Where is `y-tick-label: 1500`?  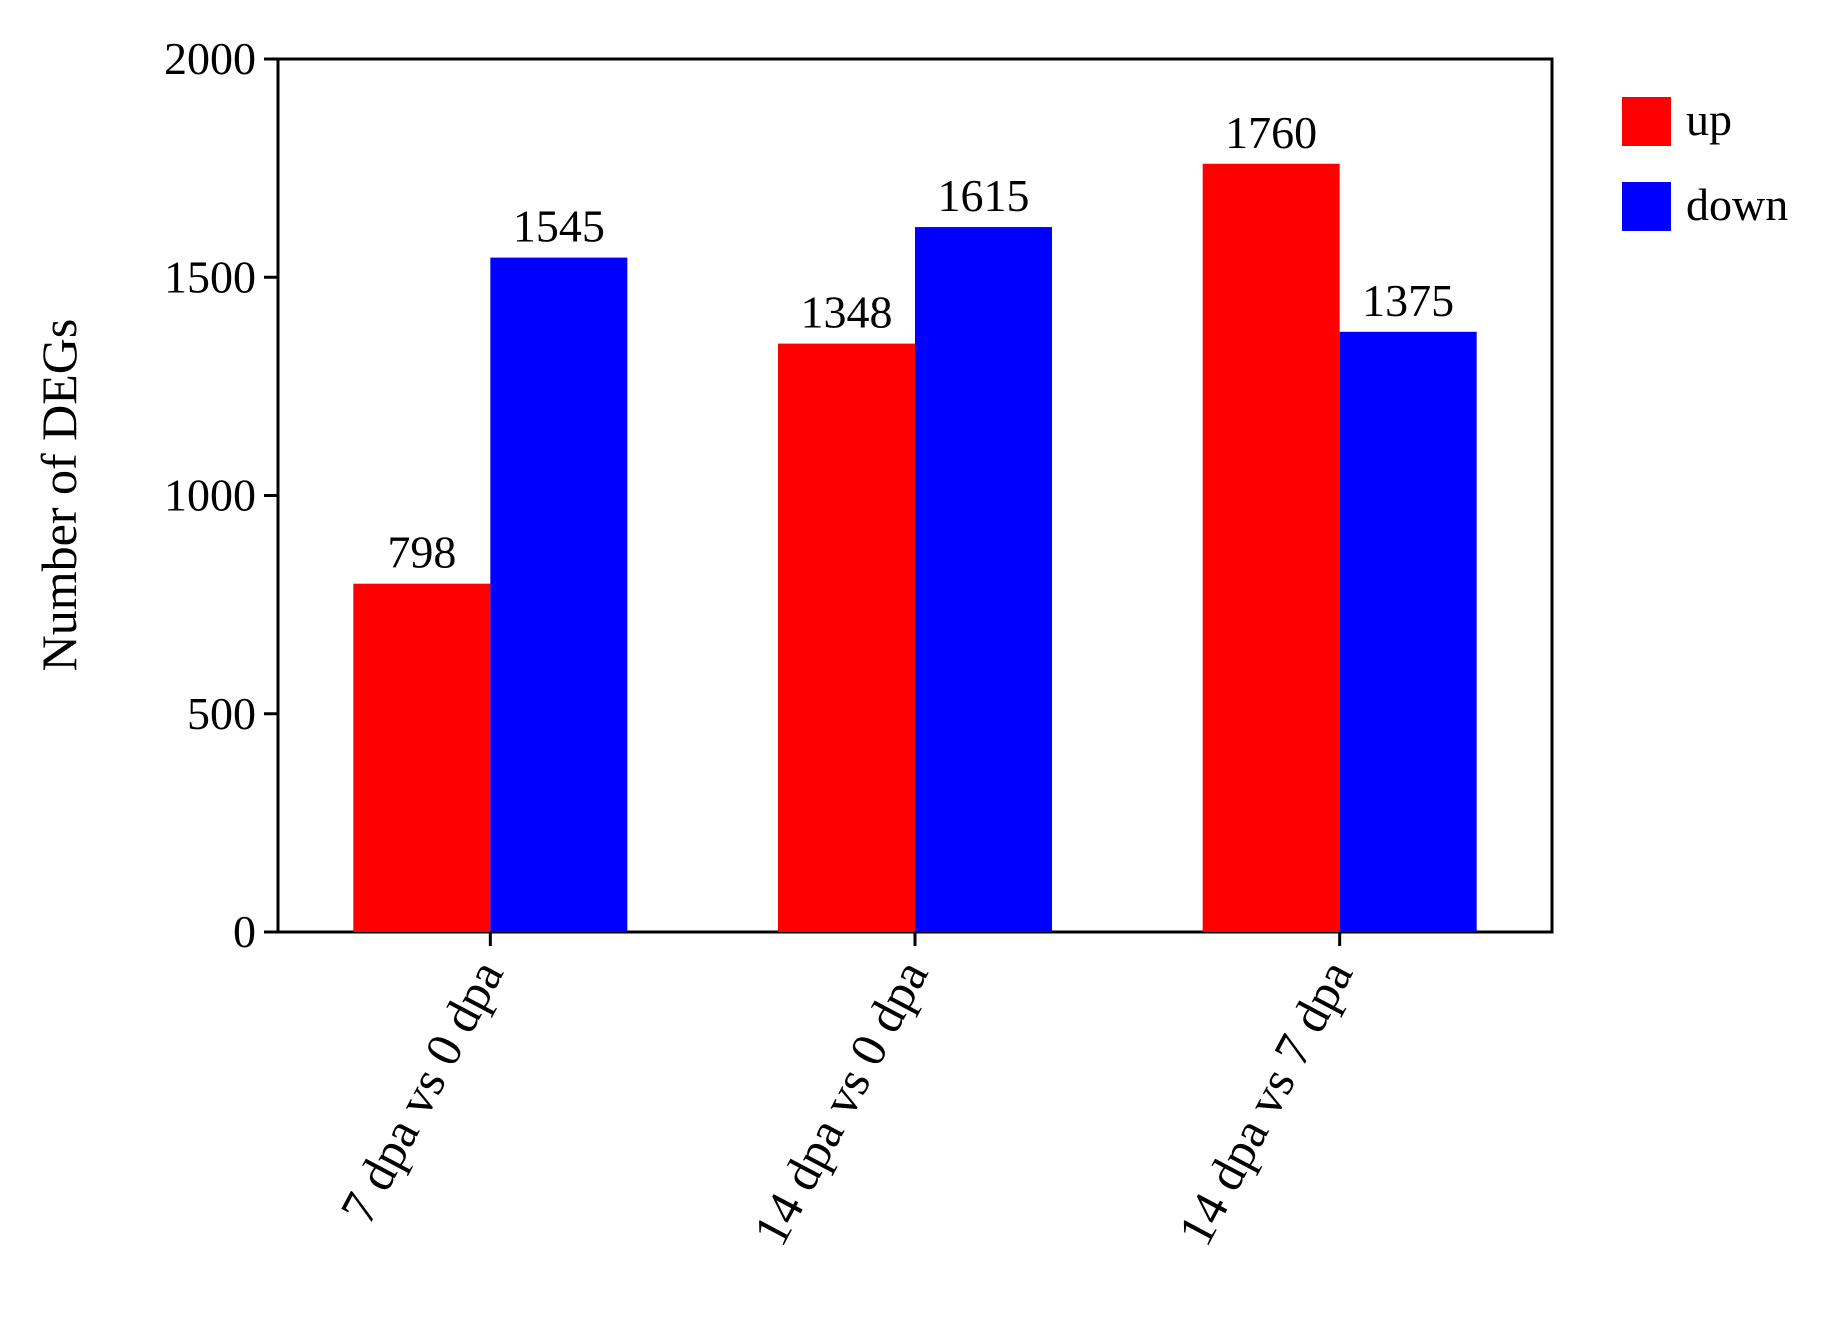
y-tick-label: 1500 is located at coordinates (210, 276).